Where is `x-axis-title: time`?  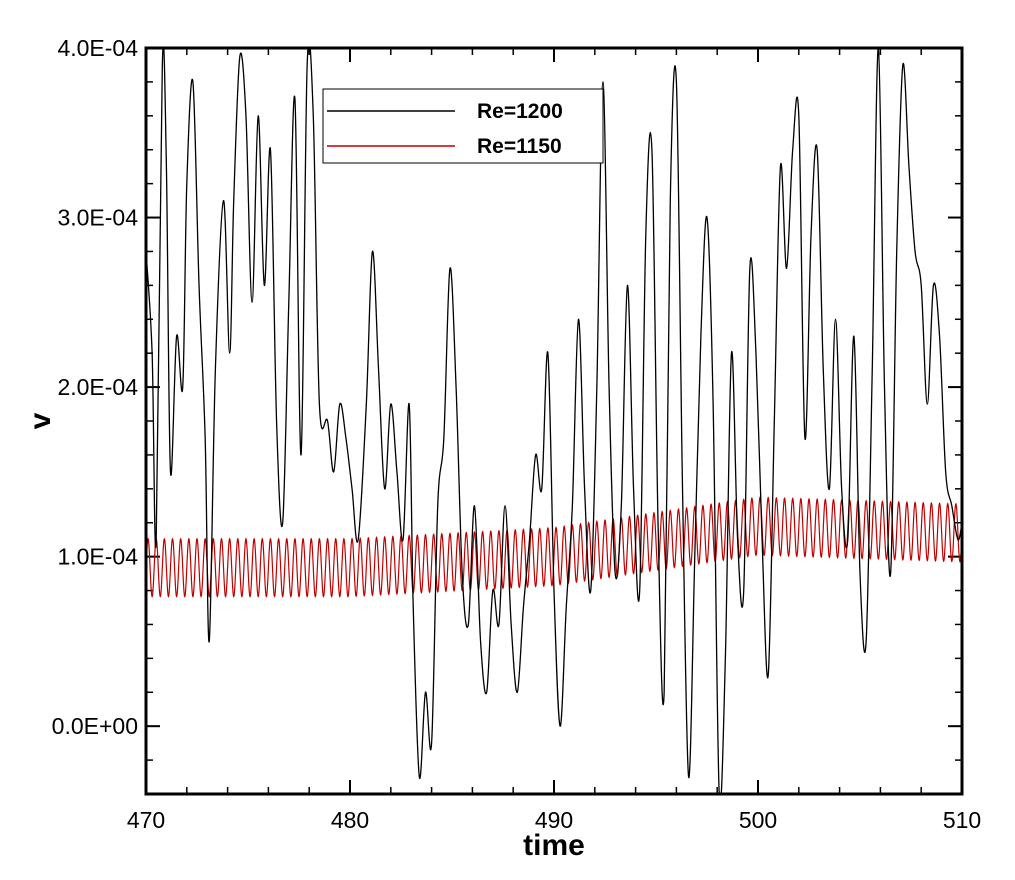
x-axis-title: time is located at coordinates (554, 845).